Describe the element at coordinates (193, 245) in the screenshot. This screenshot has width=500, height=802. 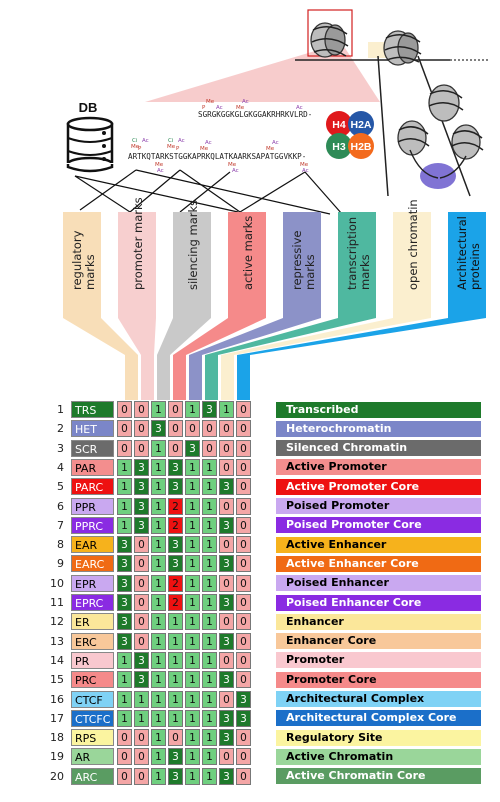
I see `category-label: silencing marks` at that location.